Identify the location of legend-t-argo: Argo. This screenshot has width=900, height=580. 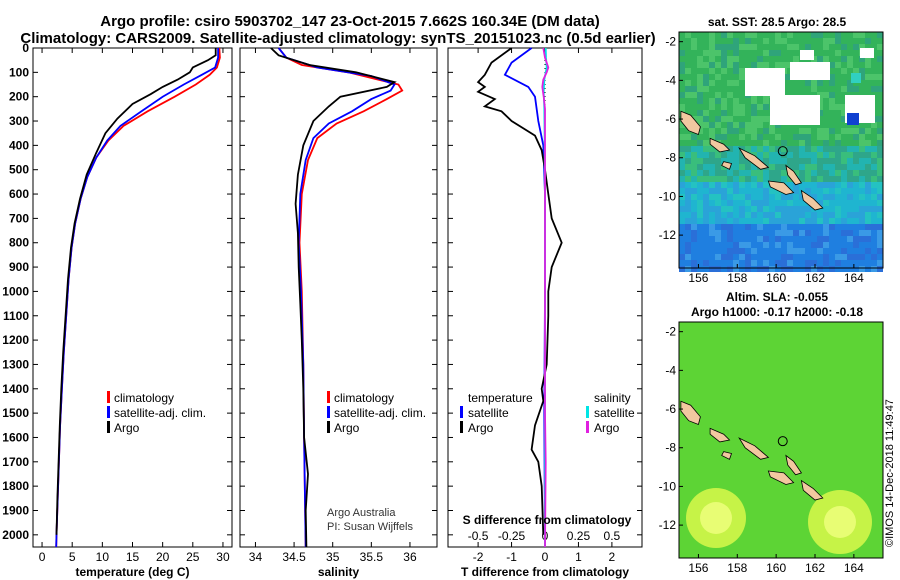
(481, 428).